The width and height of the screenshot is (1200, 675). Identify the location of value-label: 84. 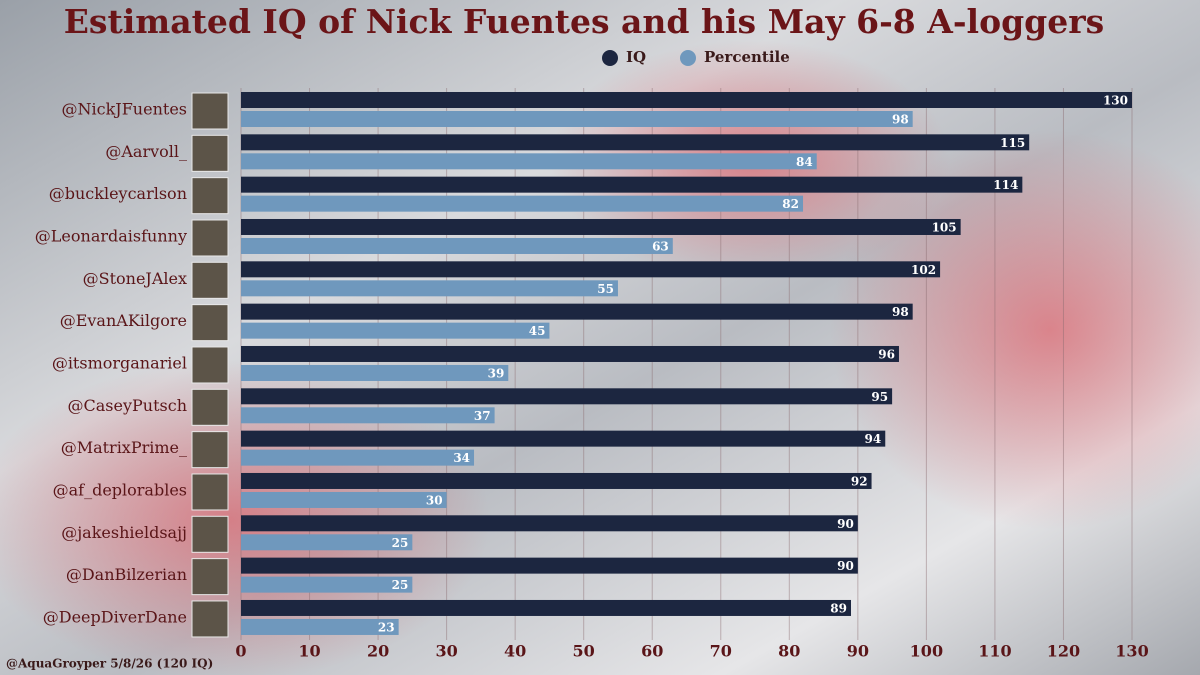
(804, 162).